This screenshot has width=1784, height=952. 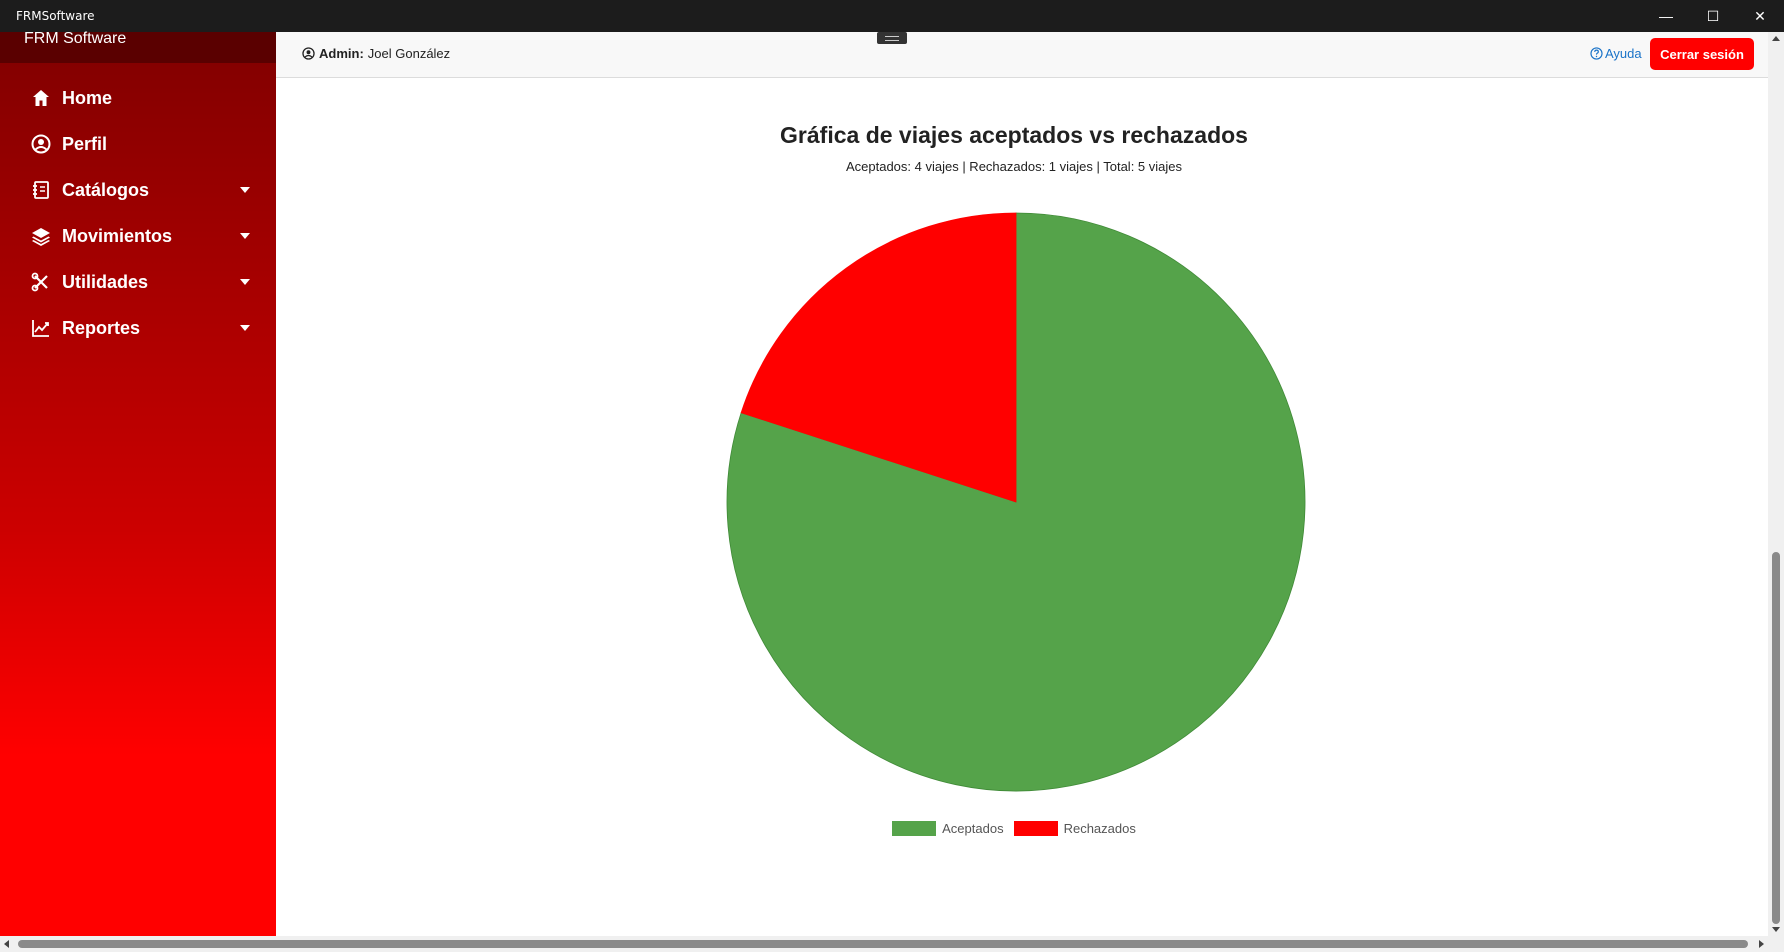 What do you see at coordinates (117, 235) in the screenshot?
I see `sidebar-item-label: Movimientos` at bounding box center [117, 235].